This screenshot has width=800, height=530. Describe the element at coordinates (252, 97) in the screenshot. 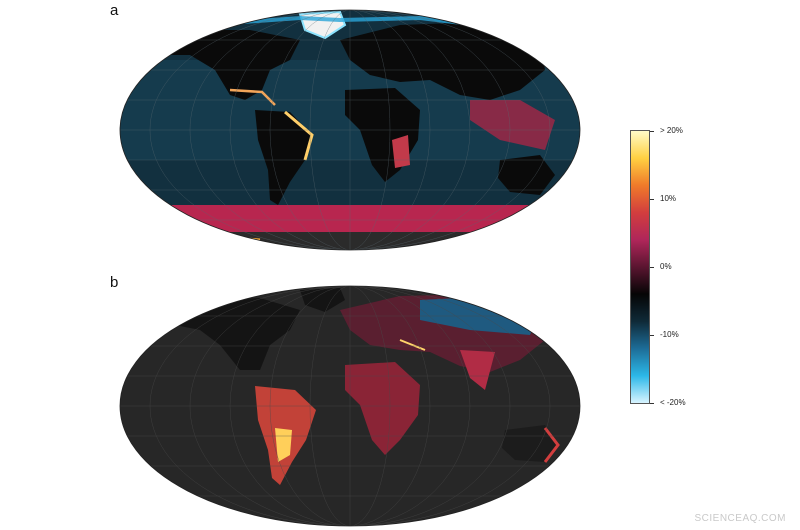

I see `caribbean-glow` at that location.